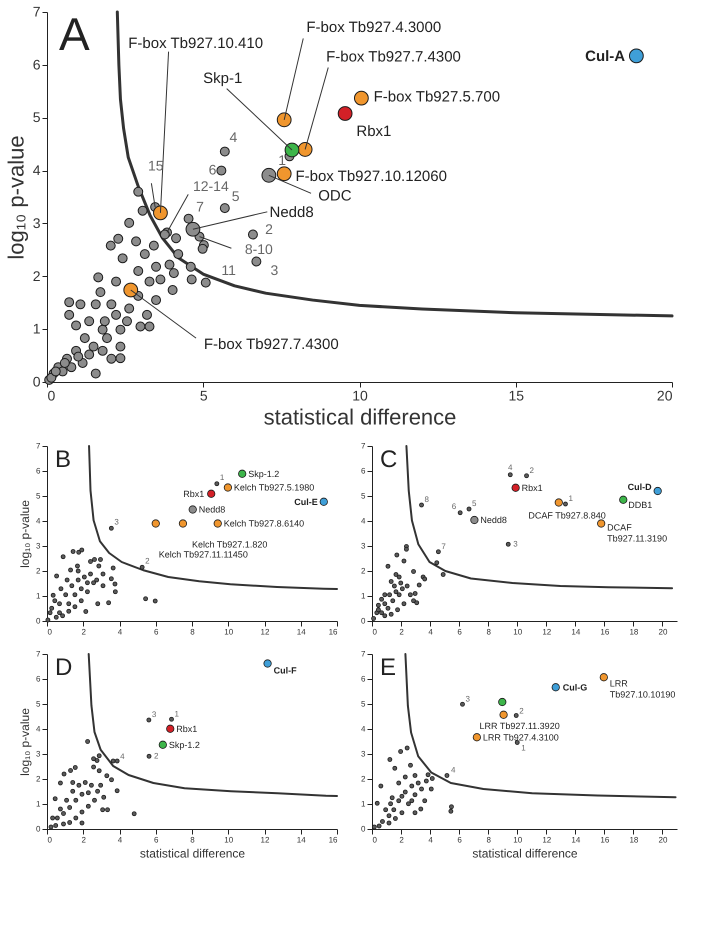 This screenshot has width=705, height=945. I want to click on y-tick-label: 0, so click(36, 382).